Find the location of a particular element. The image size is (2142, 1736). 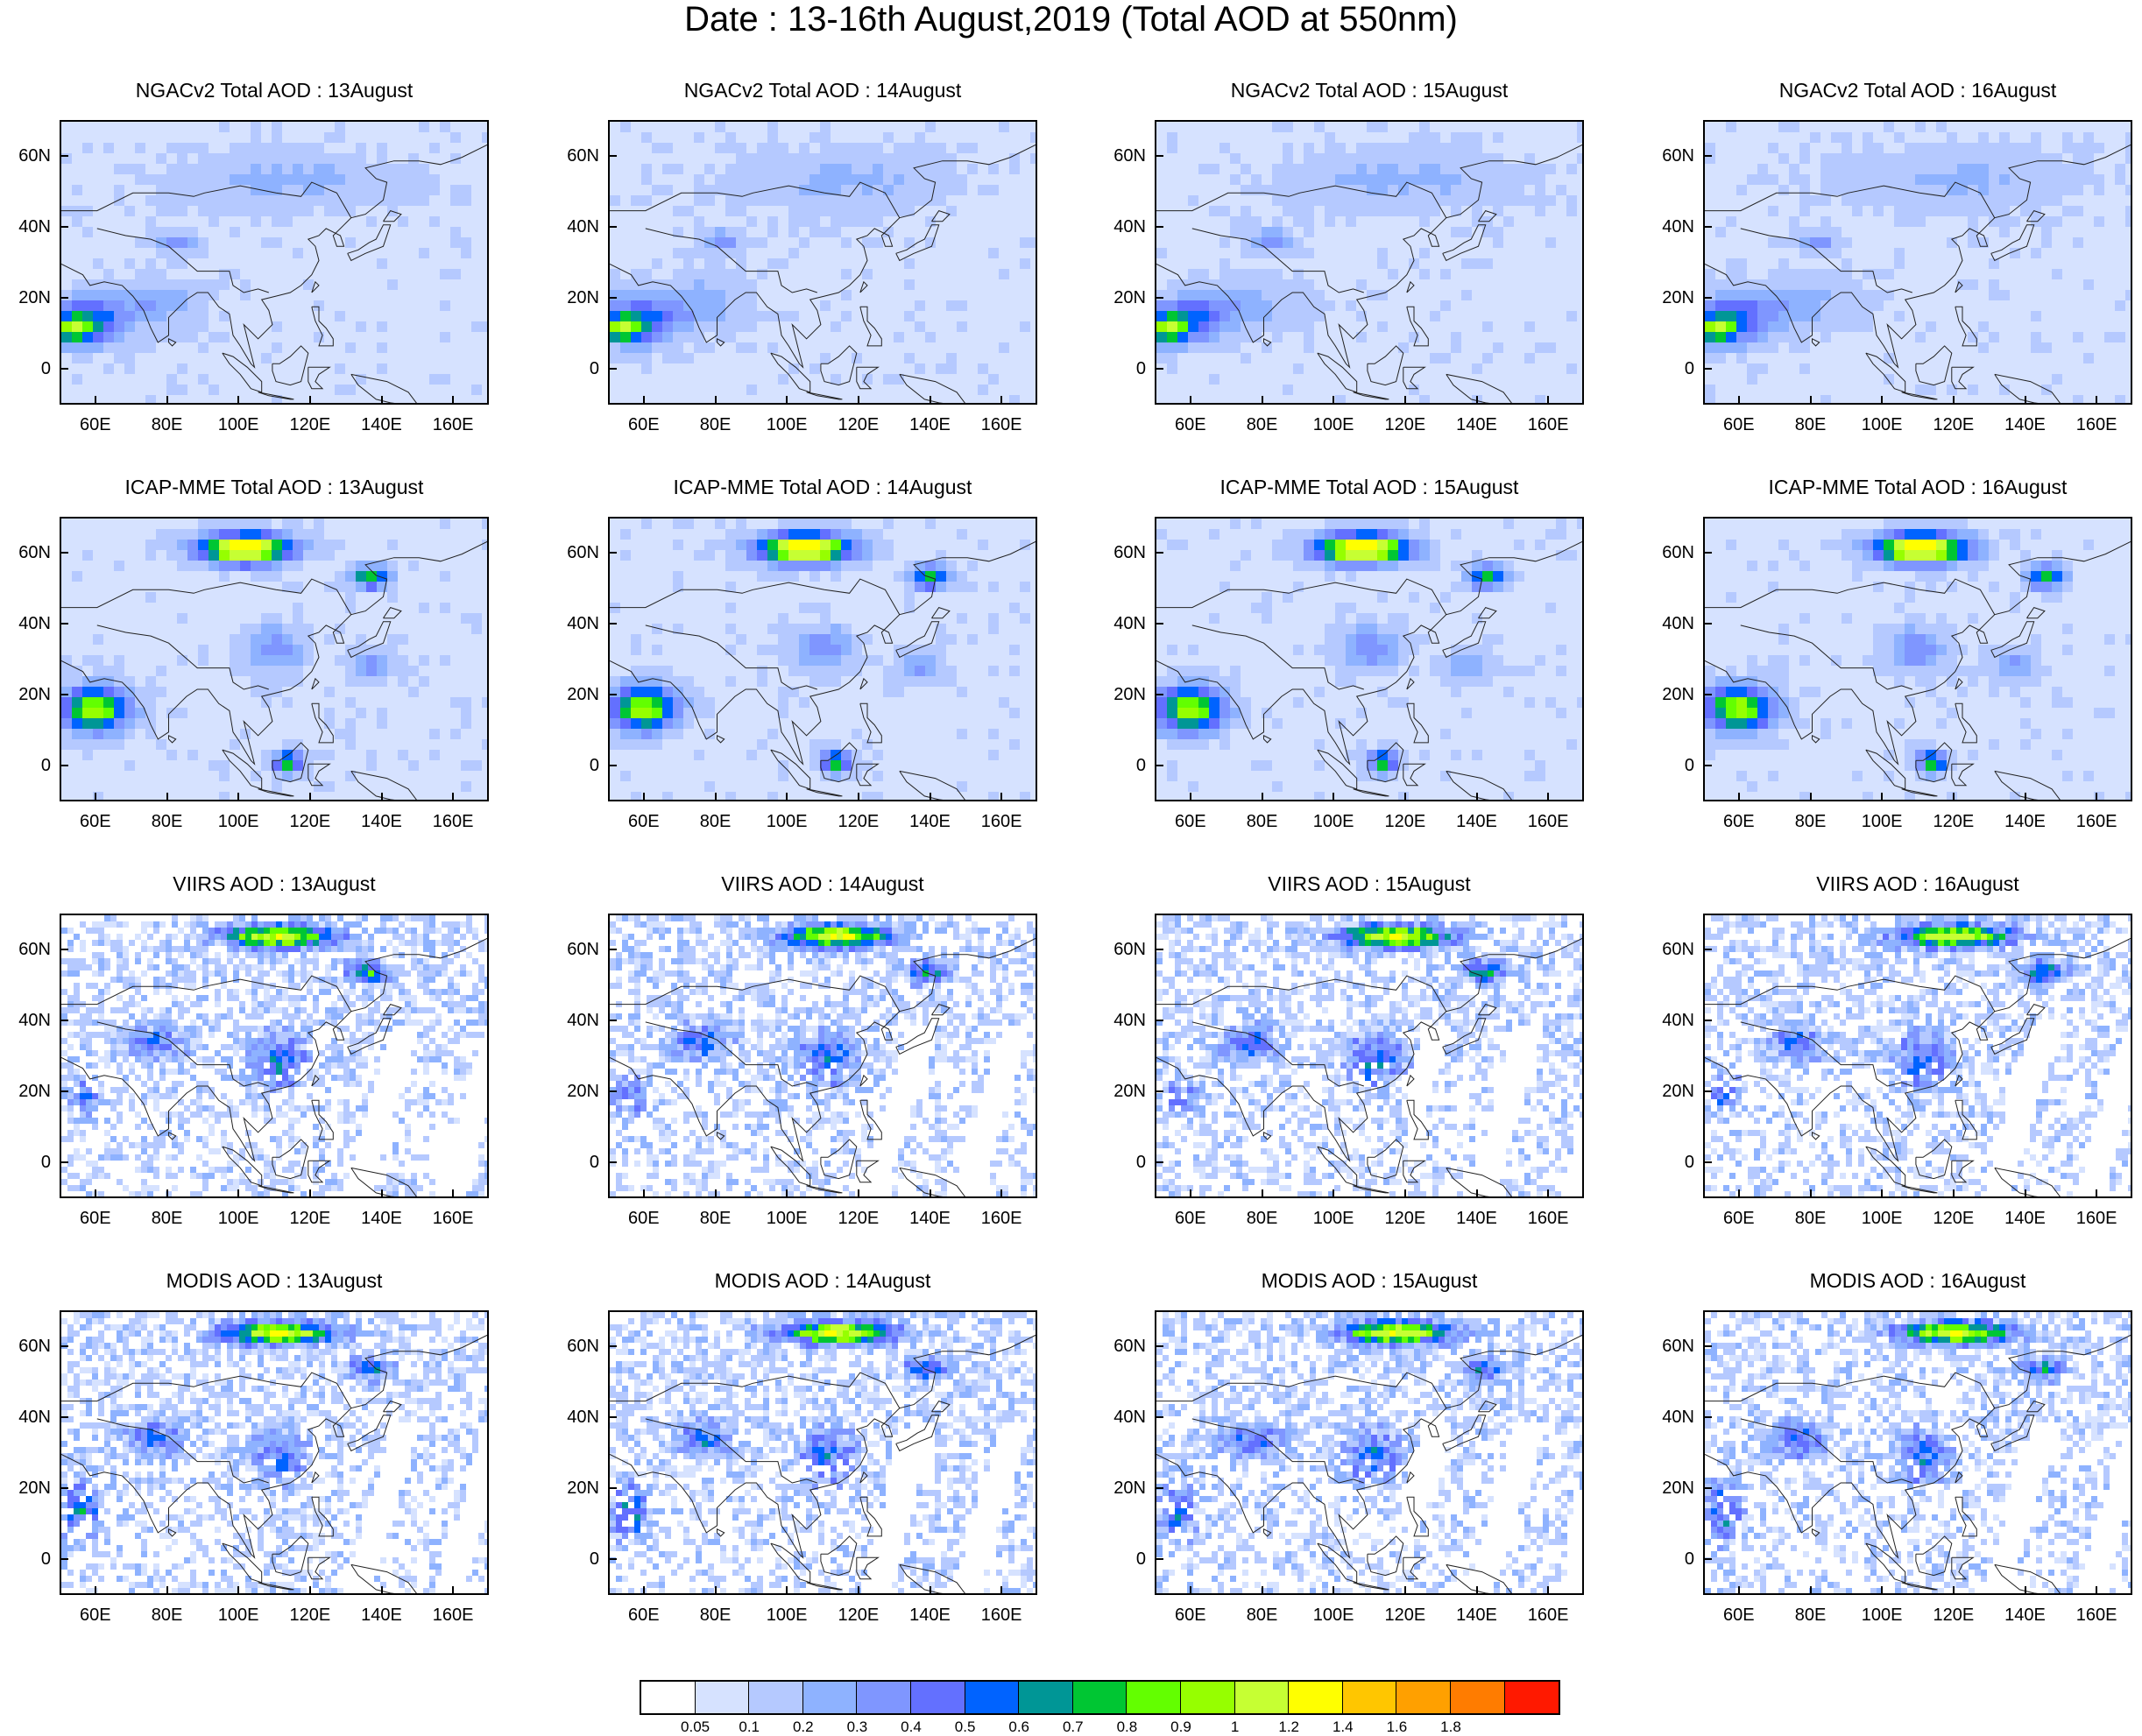

colorbar-label: 0.5 is located at coordinates (965, 1727).